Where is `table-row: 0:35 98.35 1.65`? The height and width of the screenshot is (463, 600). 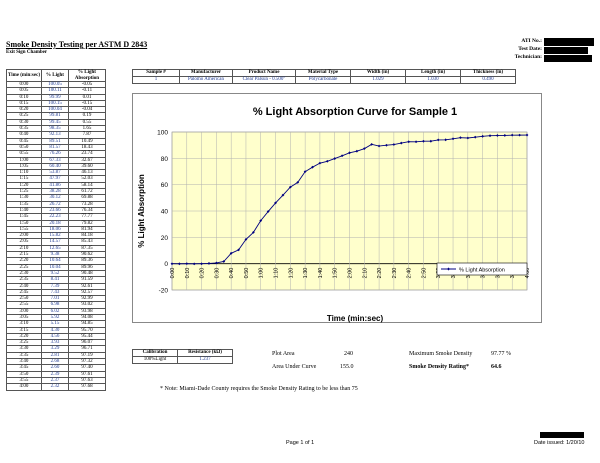 table-row: 0:35 98.35 1.65 is located at coordinates (56, 129).